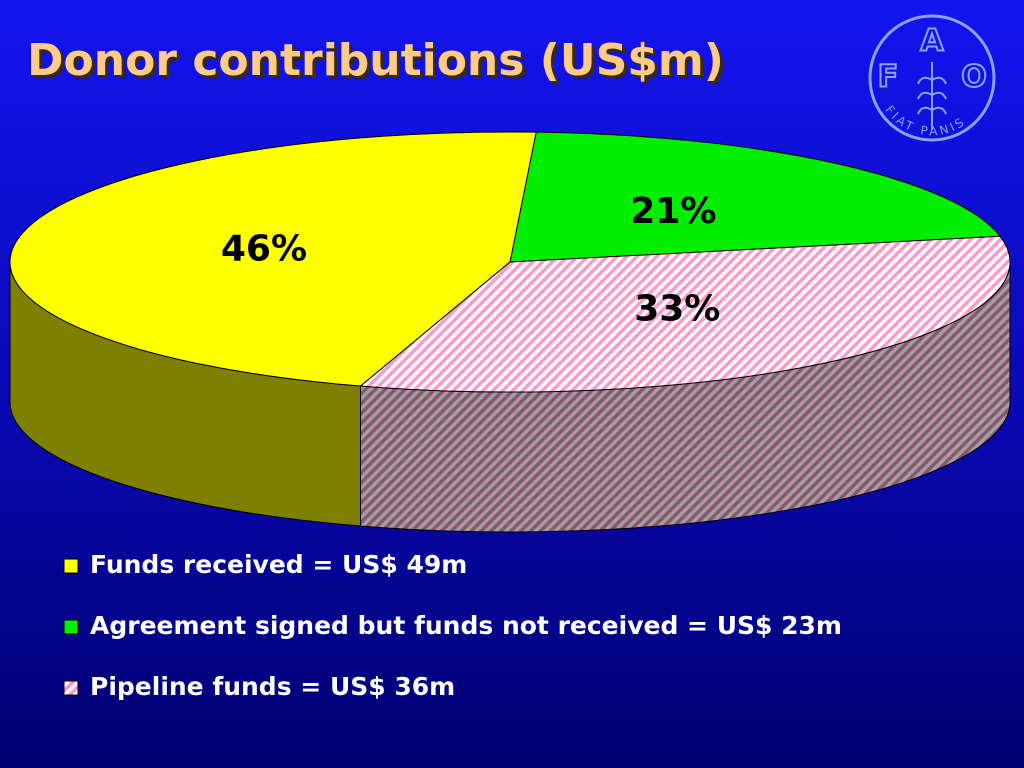 Image resolution: width=1024 pixels, height=768 pixels. I want to click on logo-letter: F, so click(888, 77).